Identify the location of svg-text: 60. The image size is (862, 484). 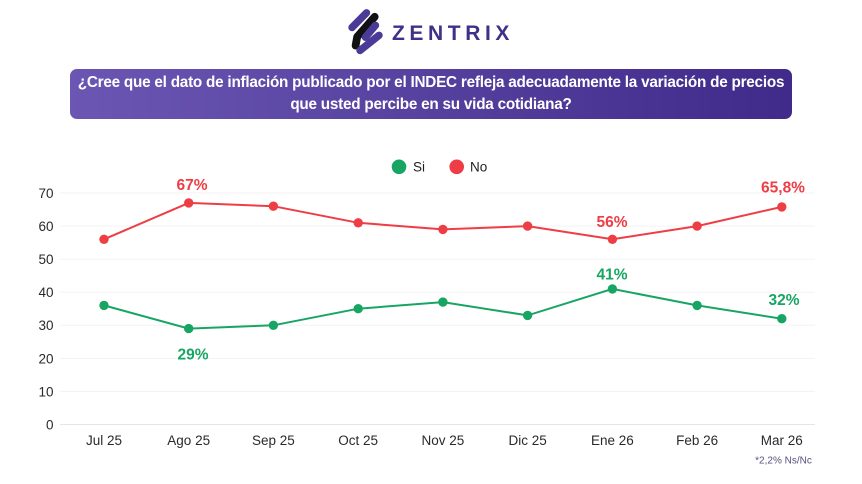
(45, 226).